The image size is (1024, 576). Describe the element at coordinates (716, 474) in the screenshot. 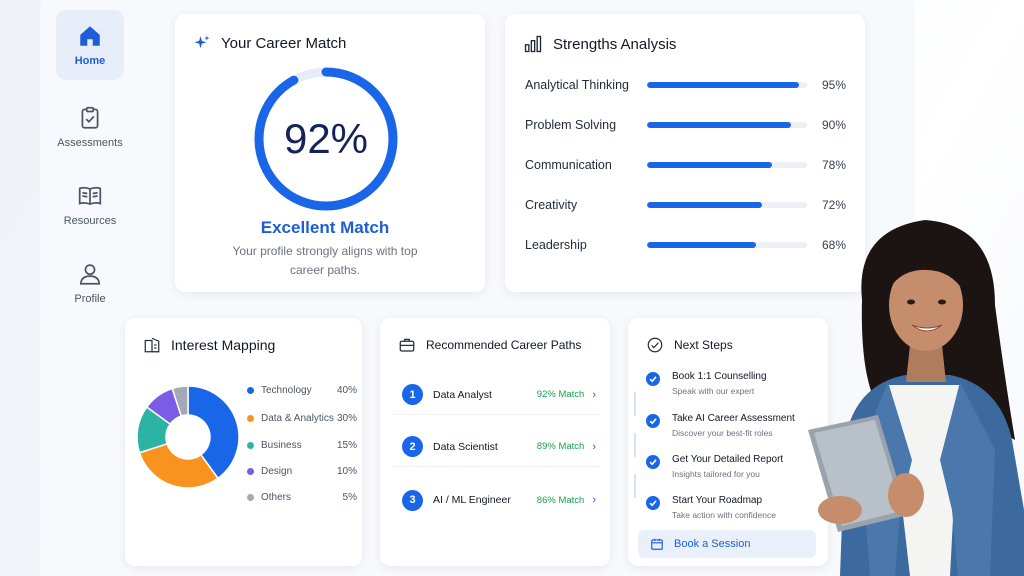

I see `step-subtitle: Insights tailored for you` at that location.